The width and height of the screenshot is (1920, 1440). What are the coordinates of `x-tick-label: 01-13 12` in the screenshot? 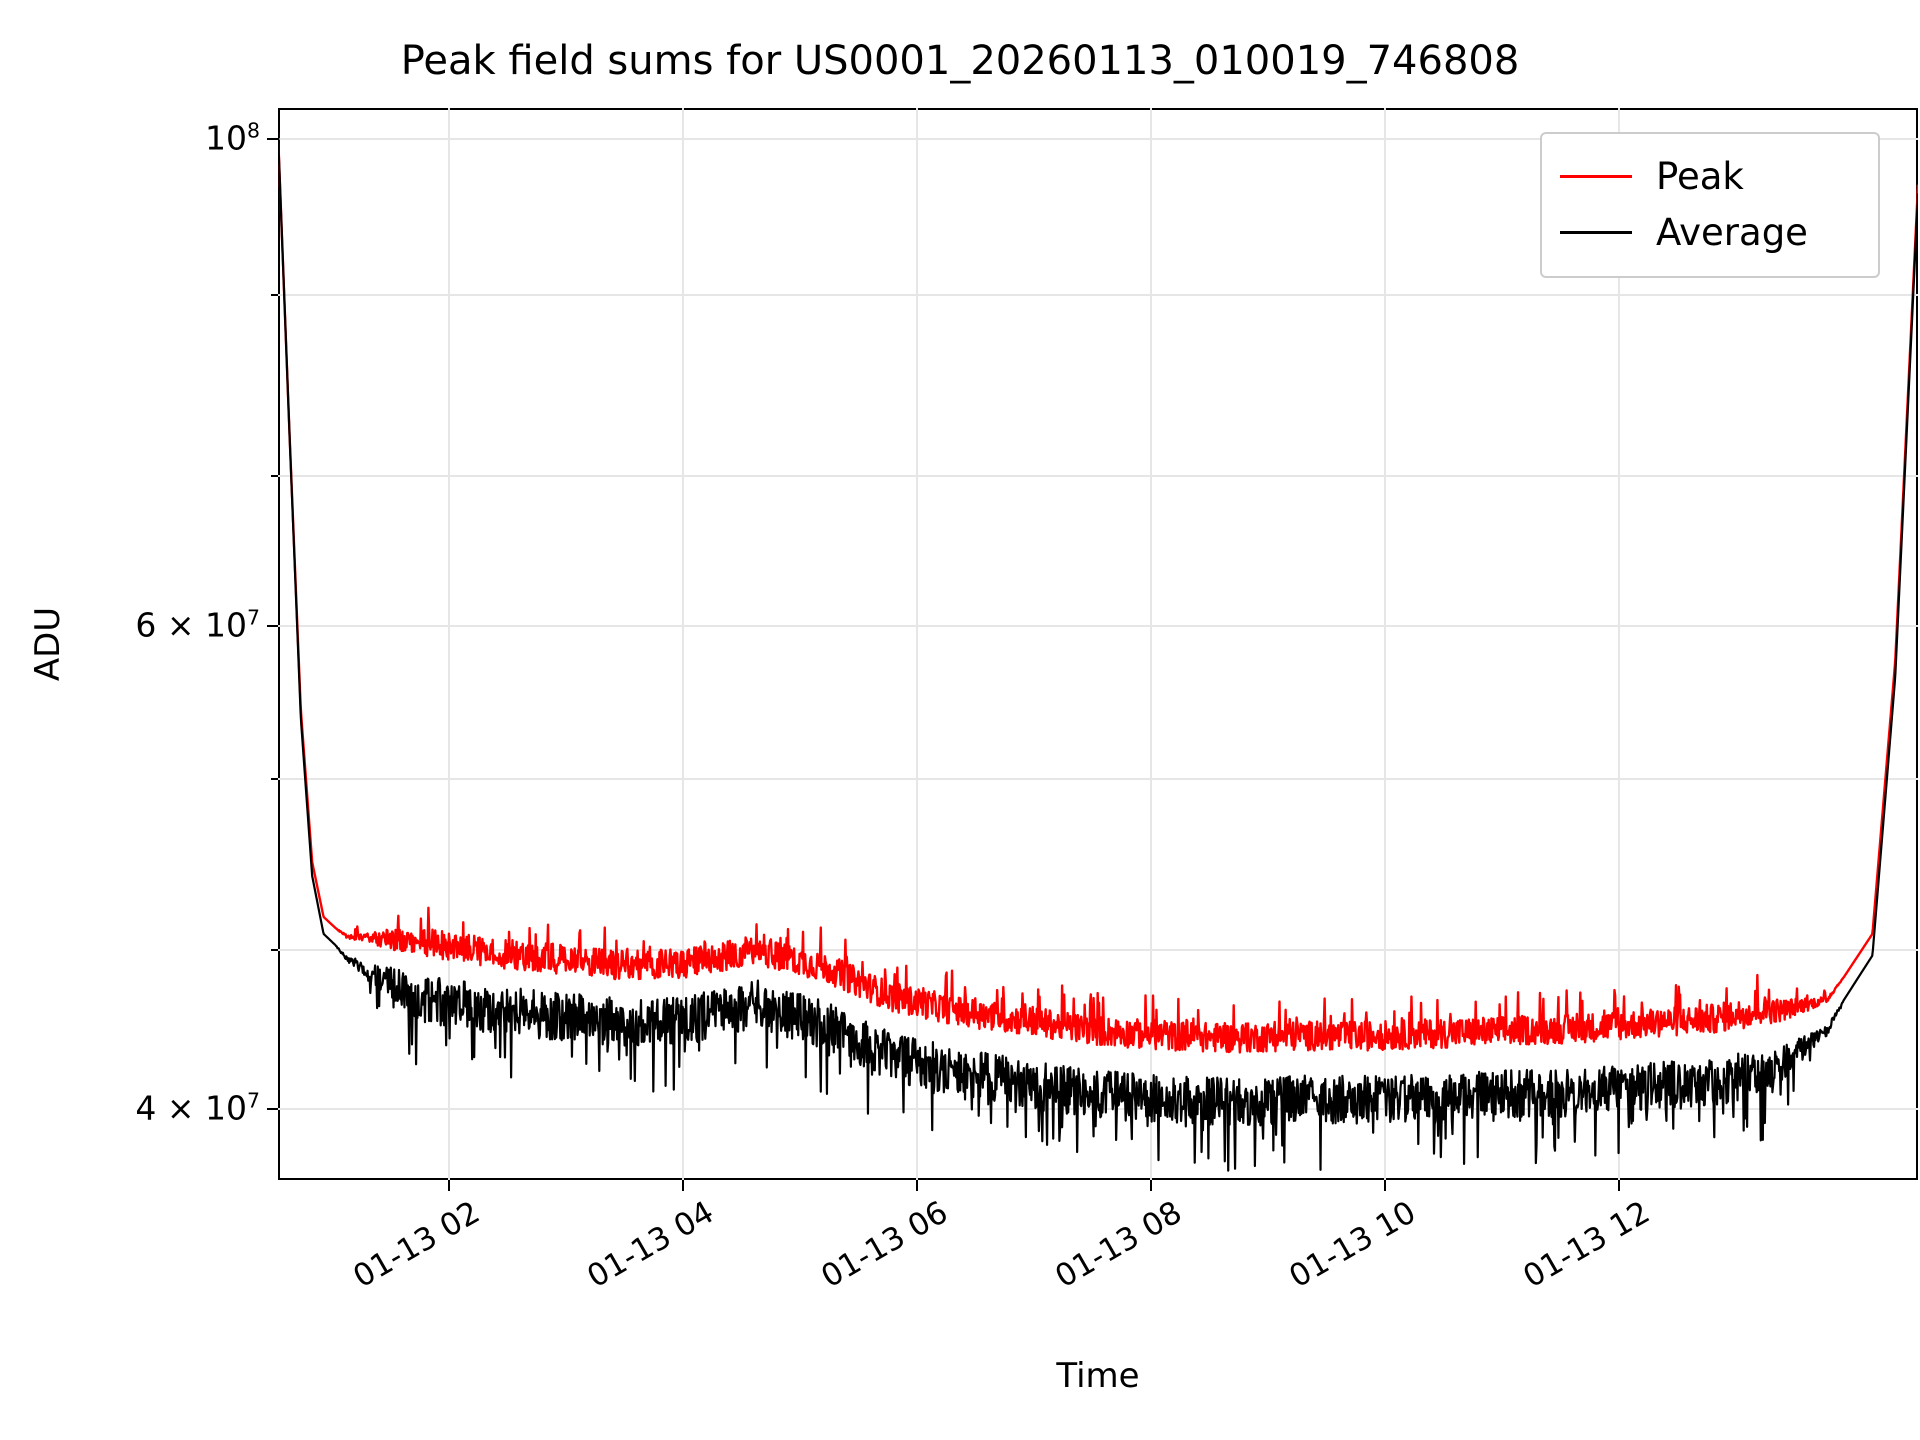 It's located at (1586, 1245).